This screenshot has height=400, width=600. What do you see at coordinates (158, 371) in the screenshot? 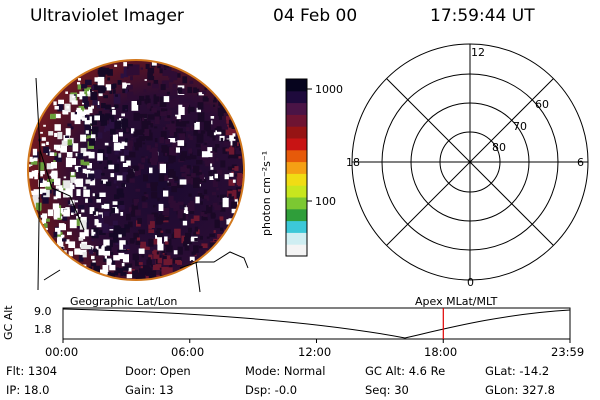
I see `status-door: Door: Open` at bounding box center [158, 371].